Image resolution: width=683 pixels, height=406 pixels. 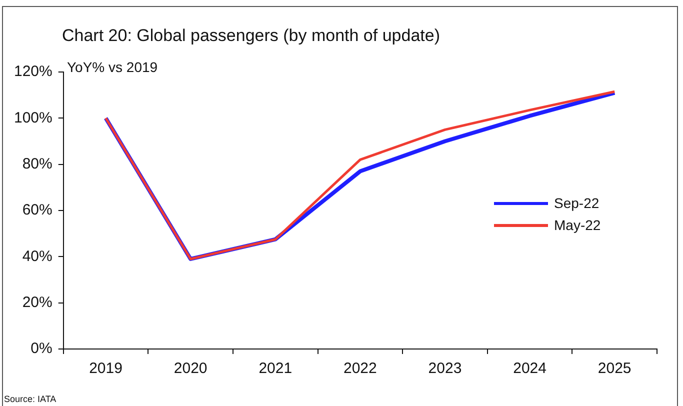 I want to click on x-tick-label: 2024, so click(x=529, y=369).